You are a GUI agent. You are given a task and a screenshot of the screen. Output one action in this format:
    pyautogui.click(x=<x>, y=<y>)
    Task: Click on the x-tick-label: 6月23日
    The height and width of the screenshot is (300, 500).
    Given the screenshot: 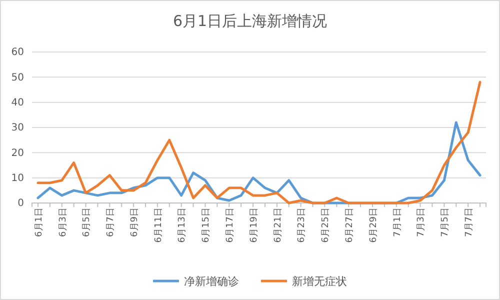 What is the action you would take?
    pyautogui.click(x=302, y=225)
    